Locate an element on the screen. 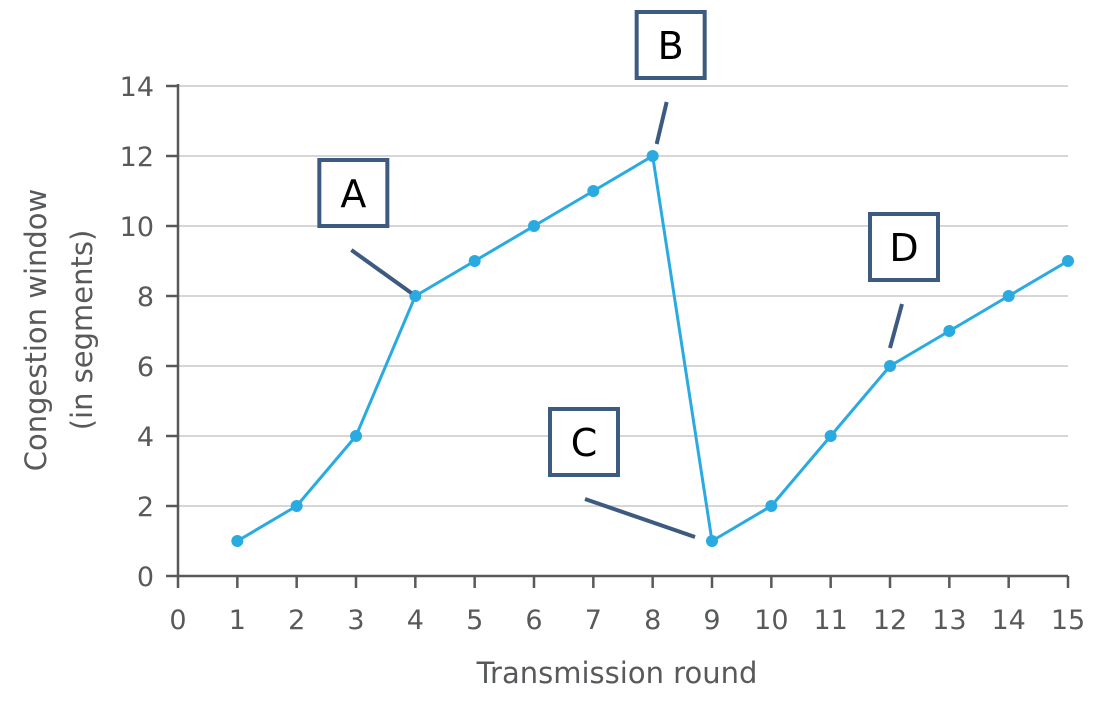 This screenshot has height=704, width=1104. callout-d-box is located at coordinates (904, 247).